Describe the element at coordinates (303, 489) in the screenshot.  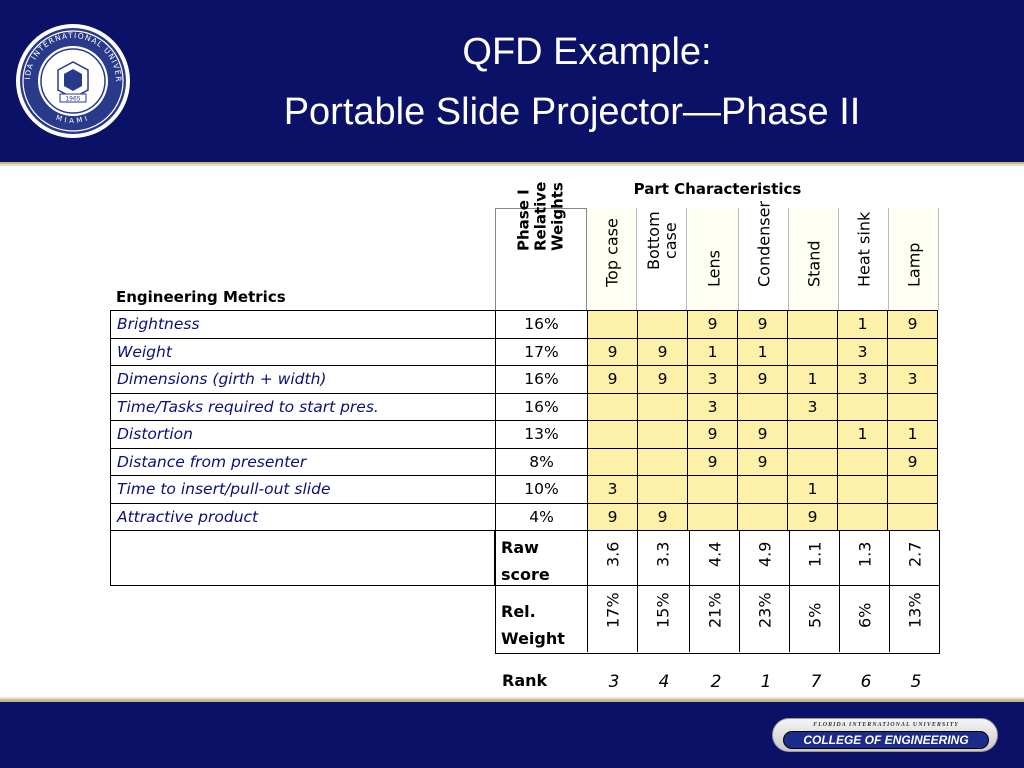
I see `metric-name: Time to insert/pull-out slide` at that location.